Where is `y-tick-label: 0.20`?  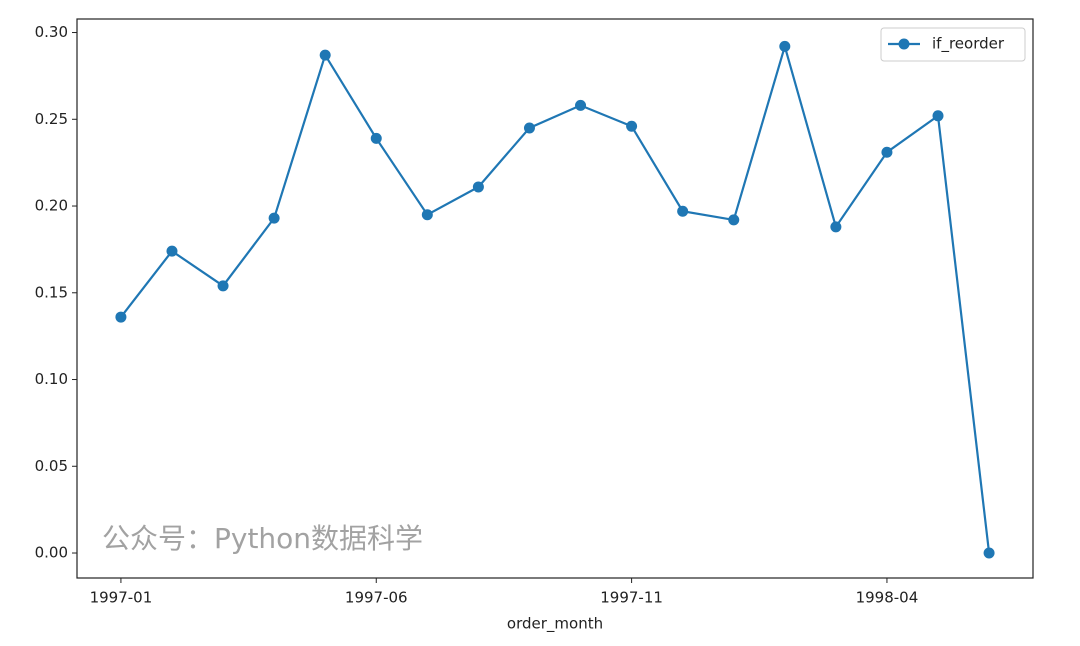 y-tick-label: 0.20 is located at coordinates (51, 206).